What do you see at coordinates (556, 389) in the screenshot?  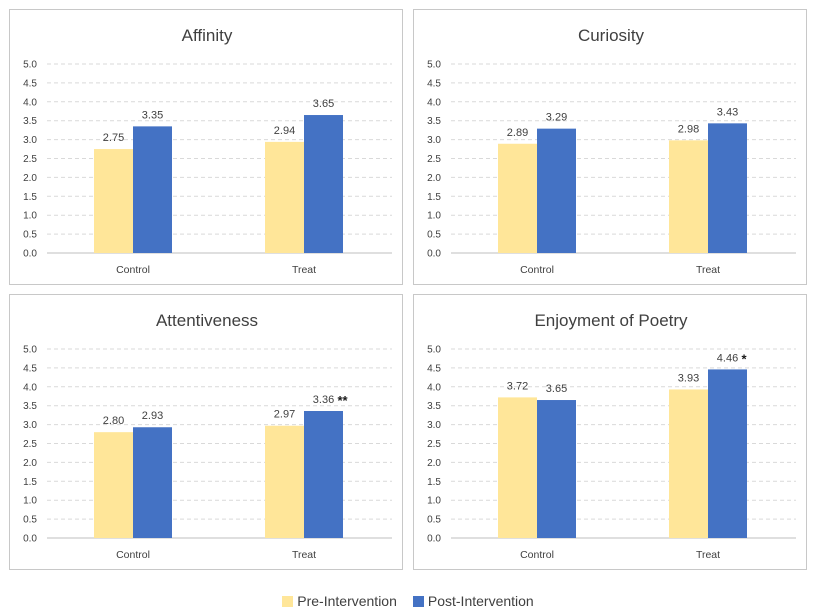 I see `data-label-control-post: 3.65` at bounding box center [556, 389].